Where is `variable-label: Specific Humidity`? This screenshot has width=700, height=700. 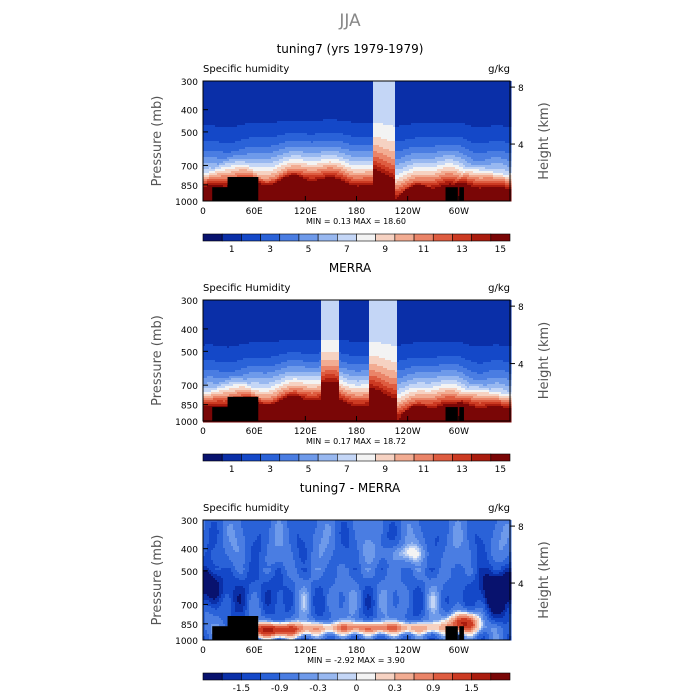 variable-label: Specific Humidity is located at coordinates (247, 288).